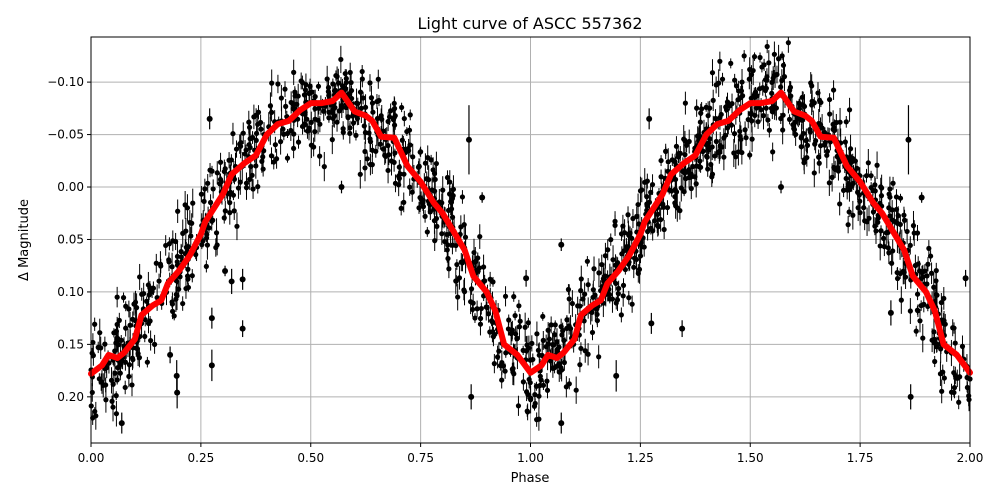  Describe the element at coordinates (529, 23) in the screenshot. I see `chart-title: Light curve of ASCC 557362` at that location.